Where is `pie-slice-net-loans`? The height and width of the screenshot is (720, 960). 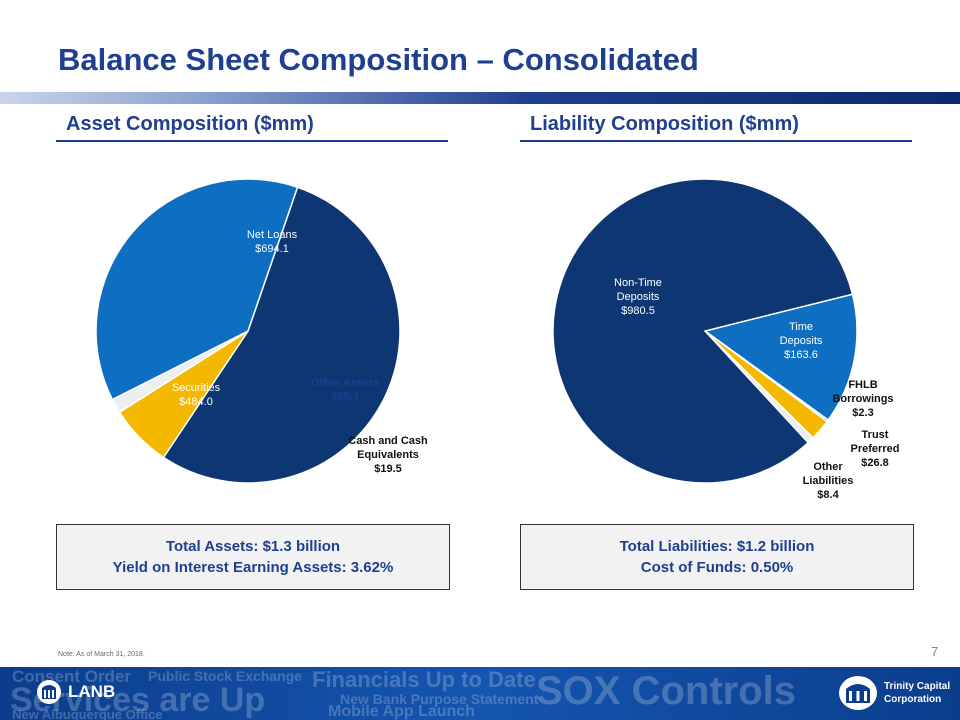 pie-slice-net-loans is located at coordinates (281, 335).